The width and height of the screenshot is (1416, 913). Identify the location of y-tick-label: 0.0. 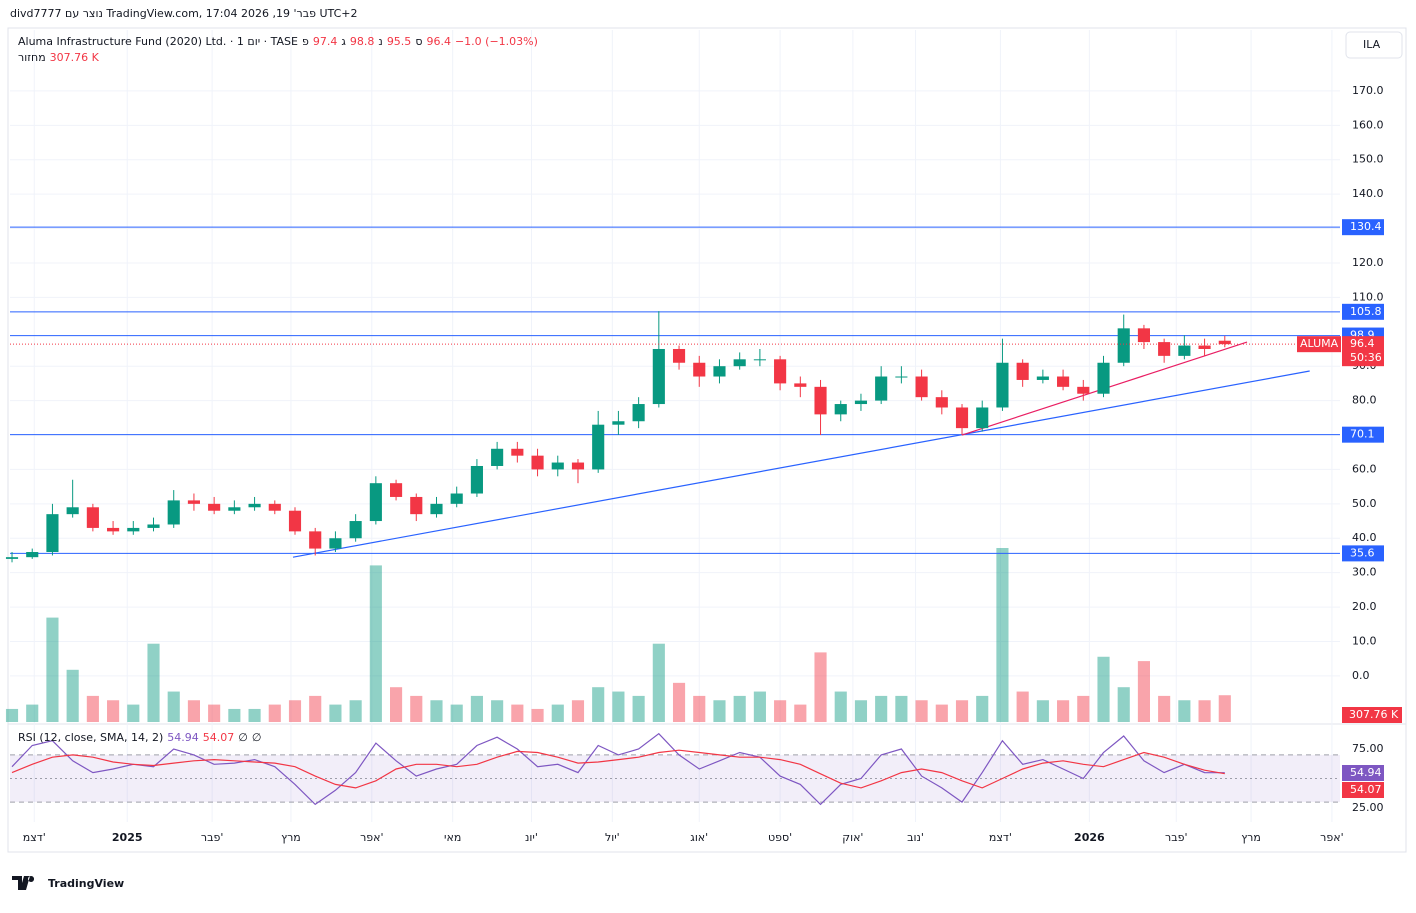
(1361, 675).